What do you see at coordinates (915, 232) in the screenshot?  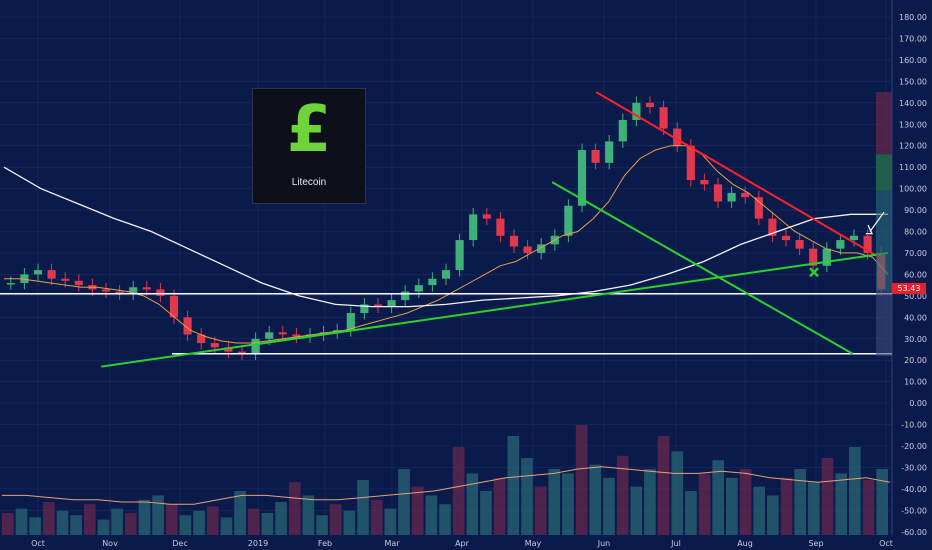 I see `price-tick-label: 80.00` at bounding box center [915, 232].